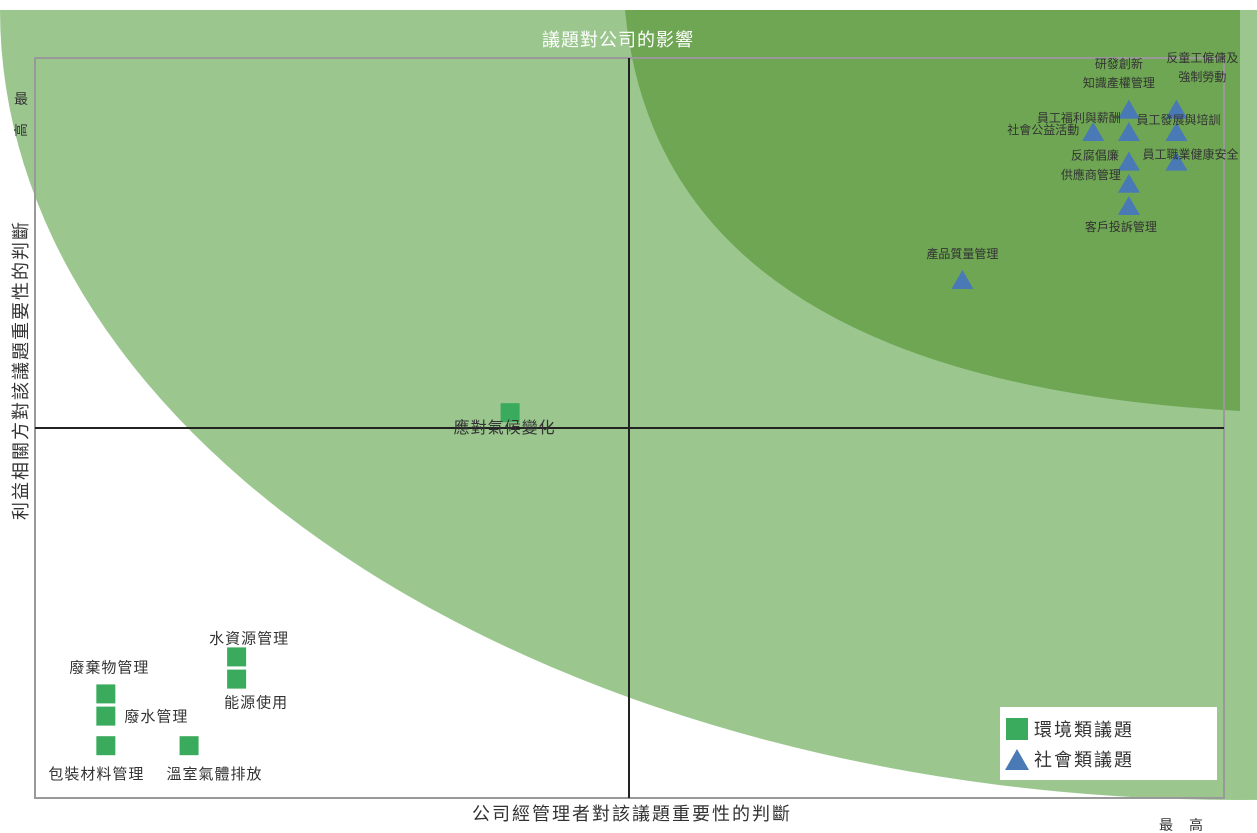 Image resolution: width=1257 pixels, height=833 pixels. What do you see at coordinates (1202, 57) in the screenshot?
I see `social-point-label: 反童工僱傭及` at bounding box center [1202, 57].